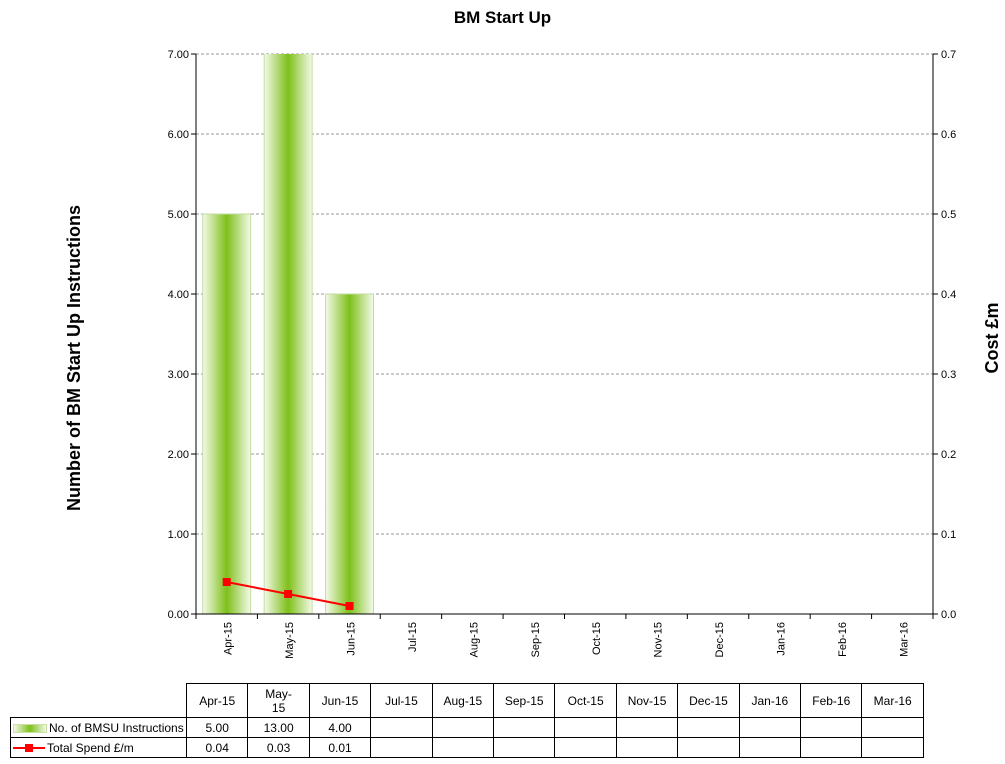 The width and height of the screenshot is (1005, 764). What do you see at coordinates (413, 637) in the screenshot?
I see `x-tick-label: Jul-15` at bounding box center [413, 637].